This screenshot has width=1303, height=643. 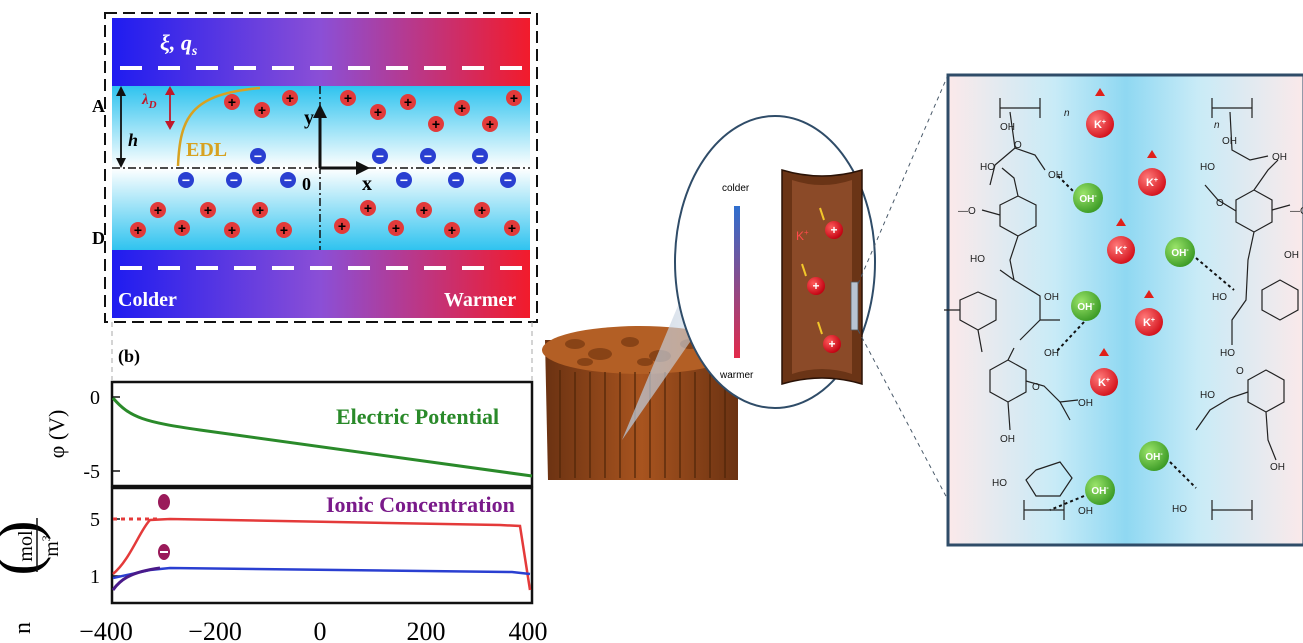 I want to click on warmer-scale-label: warmer, so click(x=736, y=375).